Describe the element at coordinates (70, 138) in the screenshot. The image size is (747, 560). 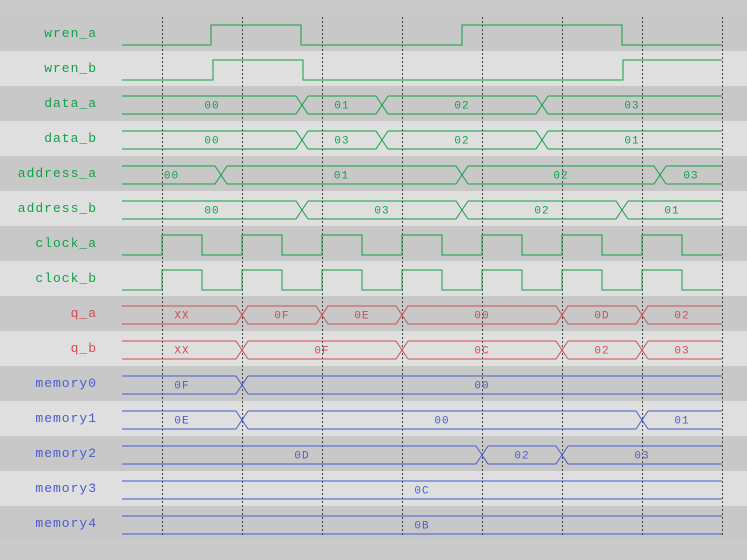
I see `signal-name-data_b: data_b` at that location.